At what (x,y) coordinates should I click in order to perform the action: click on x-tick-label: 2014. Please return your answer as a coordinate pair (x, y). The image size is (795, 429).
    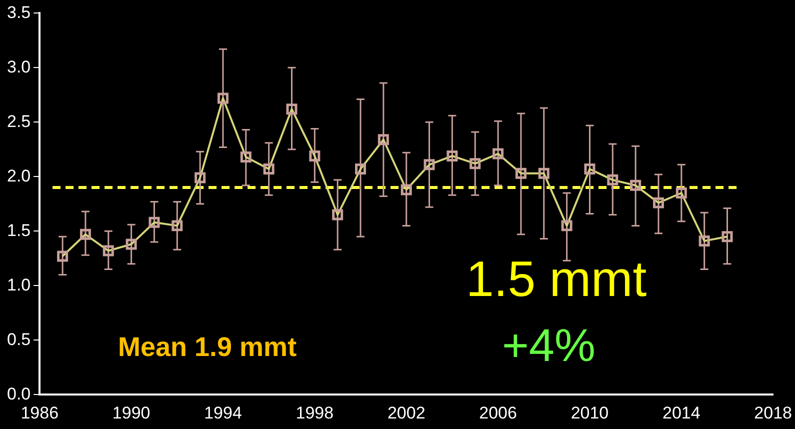
    Looking at the image, I should click on (681, 412).